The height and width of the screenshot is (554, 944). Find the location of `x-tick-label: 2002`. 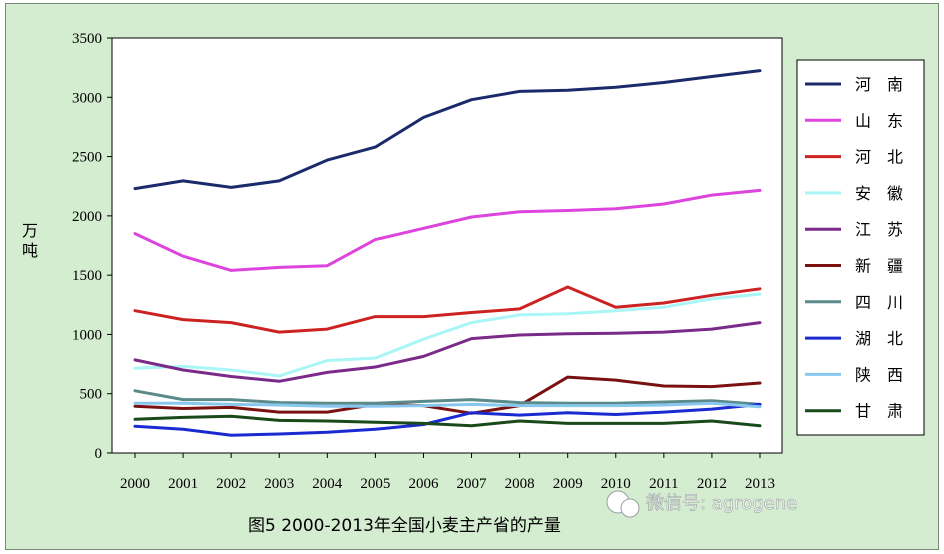

x-tick-label: 2002 is located at coordinates (231, 484).